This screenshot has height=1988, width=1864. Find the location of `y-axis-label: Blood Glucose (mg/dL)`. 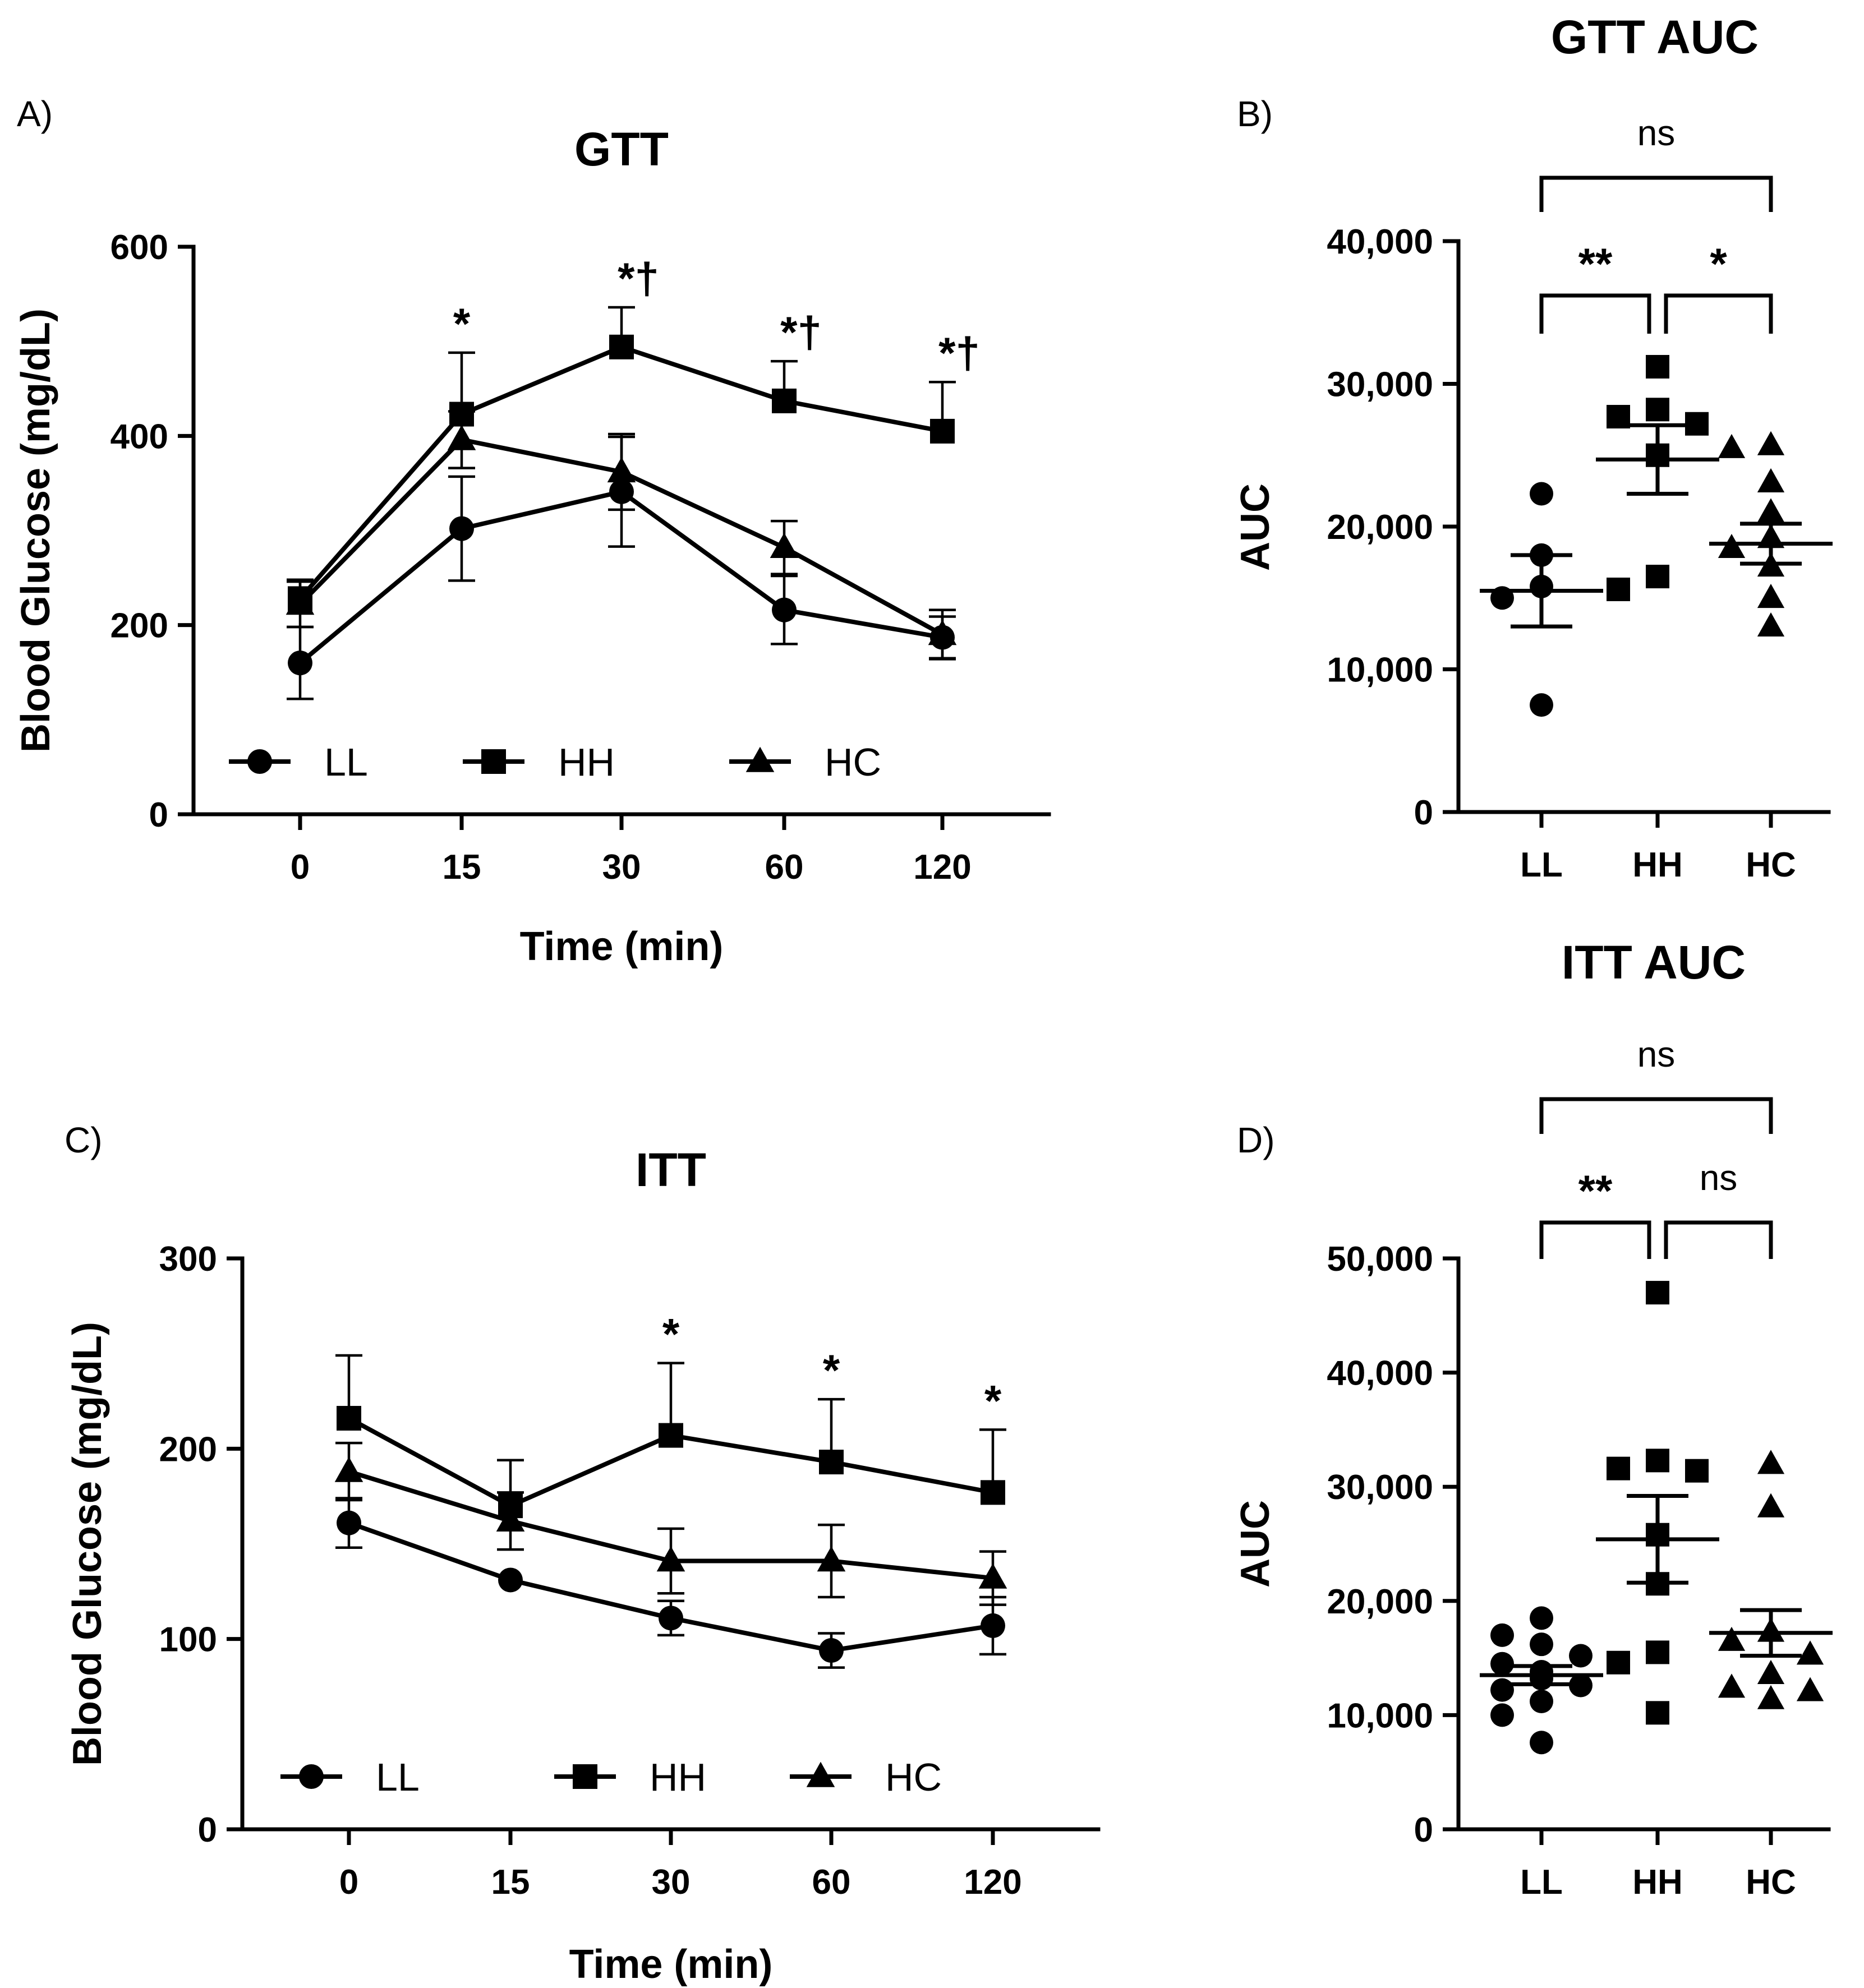

y-axis-label: Blood Glucose (mg/dL) is located at coordinates (87, 1544).